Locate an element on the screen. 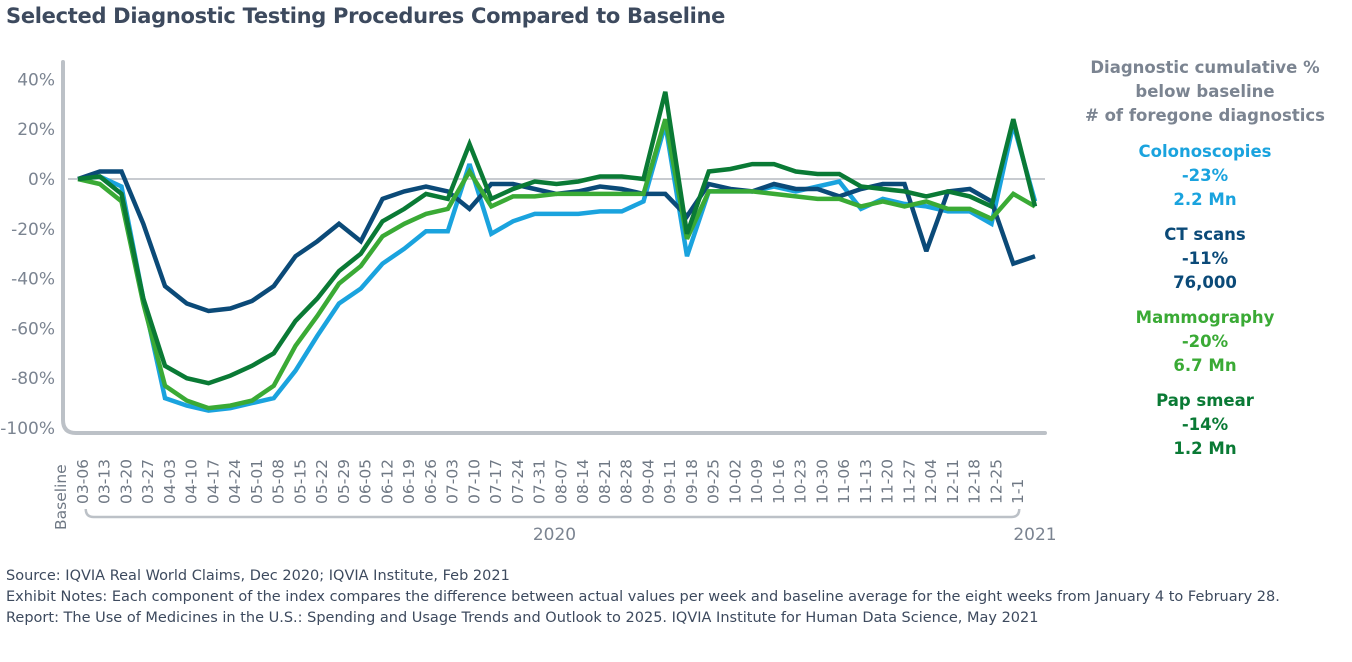 Image resolution: width=1352 pixels, height=662 pixels. legend-item-pct: -11% is located at coordinates (1205, 258).